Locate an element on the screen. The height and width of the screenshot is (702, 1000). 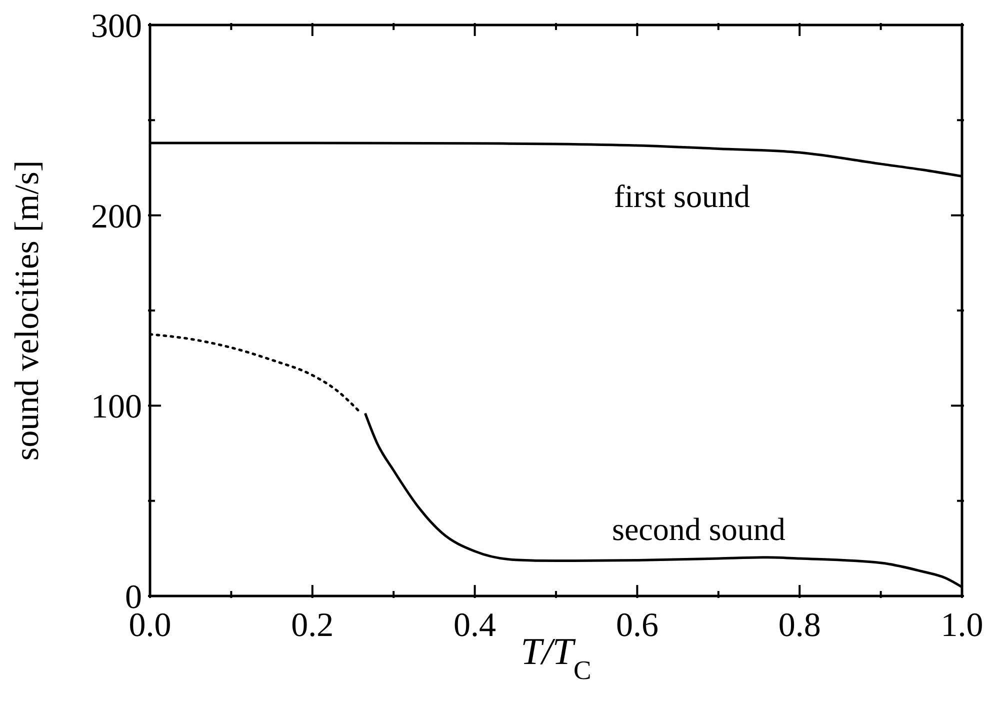
x-axis-title: T/T$_{C}$ is located at coordinates (556, 658).